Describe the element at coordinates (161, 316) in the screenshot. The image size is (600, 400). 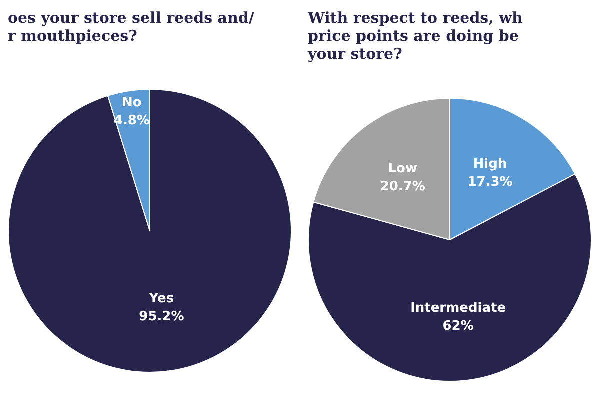
I see `data-label: 95.2%` at that location.